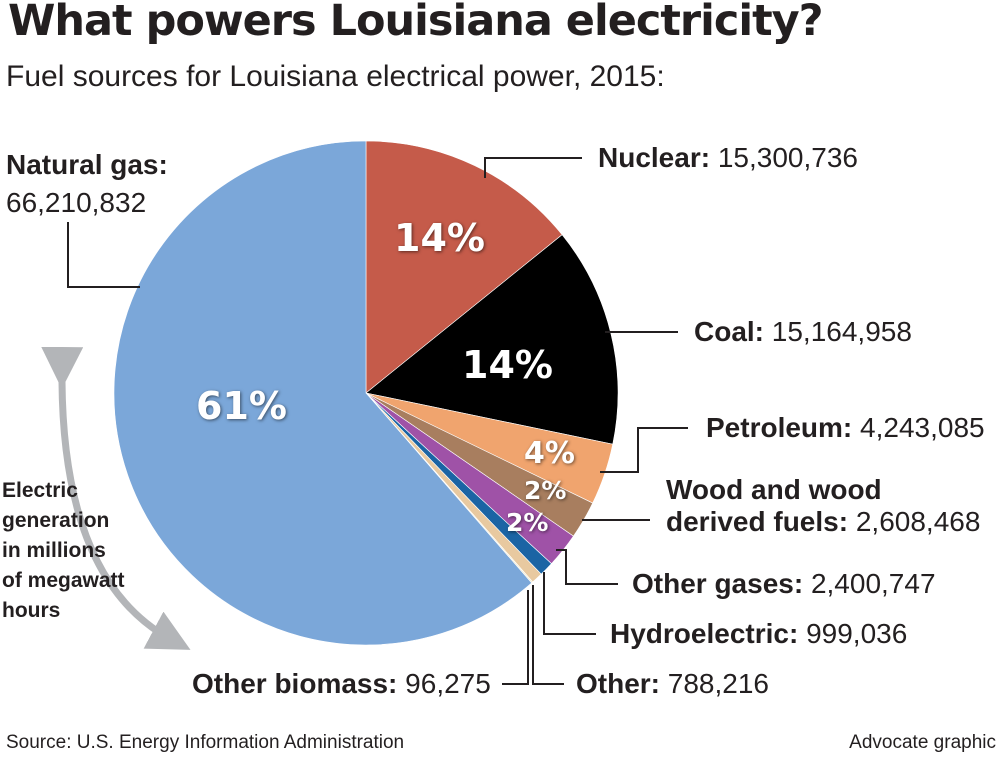  What do you see at coordinates (587, 567) in the screenshot?
I see `leader-other-gases` at bounding box center [587, 567].